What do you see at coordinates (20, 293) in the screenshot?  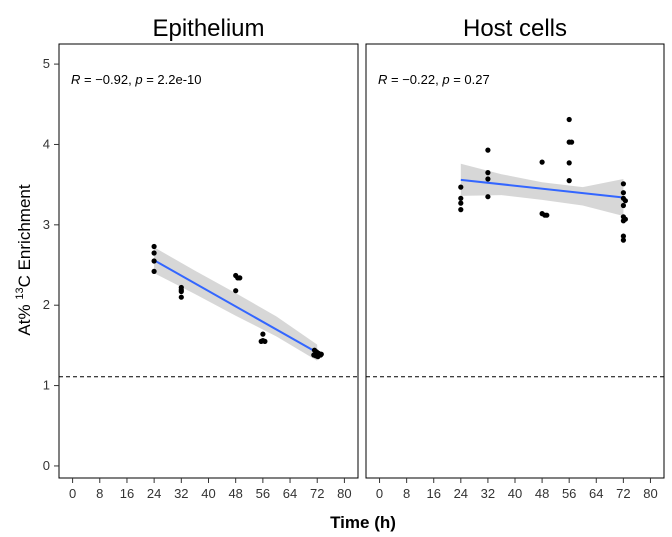 I see `y-axis-title-superscript: 13` at bounding box center [20, 293].